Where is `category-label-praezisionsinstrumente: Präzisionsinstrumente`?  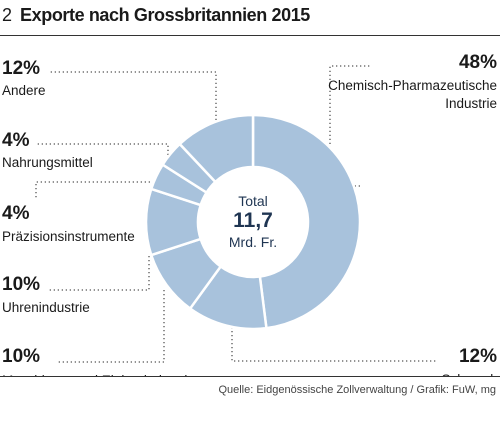 category-label-praezisionsinstrumente: Präzisionsinstrumente is located at coordinates (68, 236).